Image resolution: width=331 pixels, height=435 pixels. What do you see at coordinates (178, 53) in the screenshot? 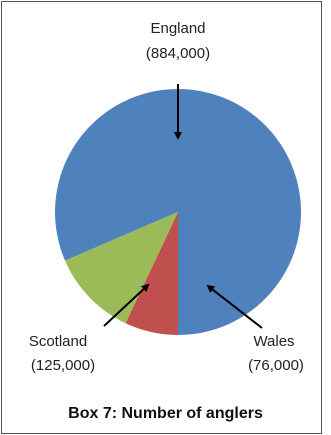
I see `england-value-label: (884,000)` at bounding box center [178, 53].